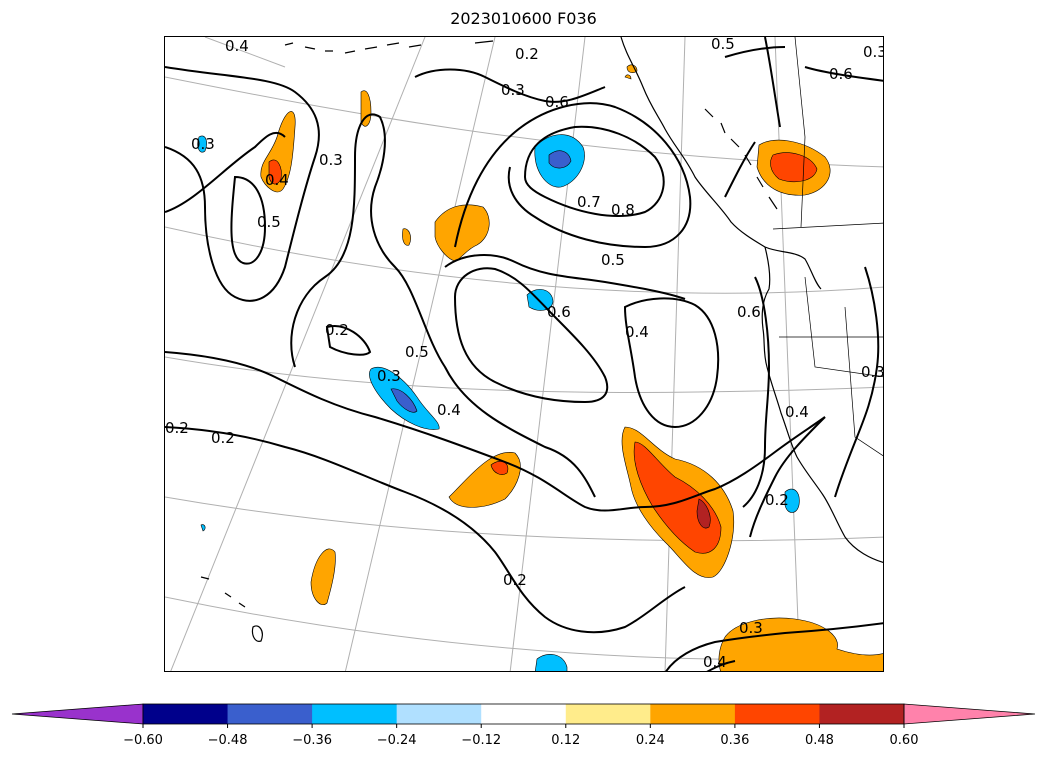 The height and width of the screenshot is (763, 1047). Describe the element at coordinates (312, 740) in the screenshot. I see `colorbar-tick-label: −0.36` at that location.